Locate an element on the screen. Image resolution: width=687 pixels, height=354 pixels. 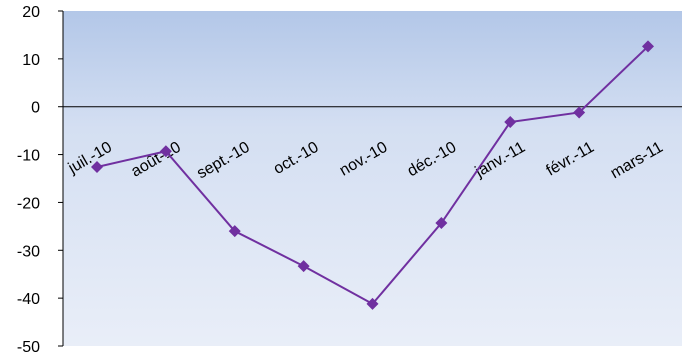
y-tick-label: -20 is located at coordinates (28, 203).